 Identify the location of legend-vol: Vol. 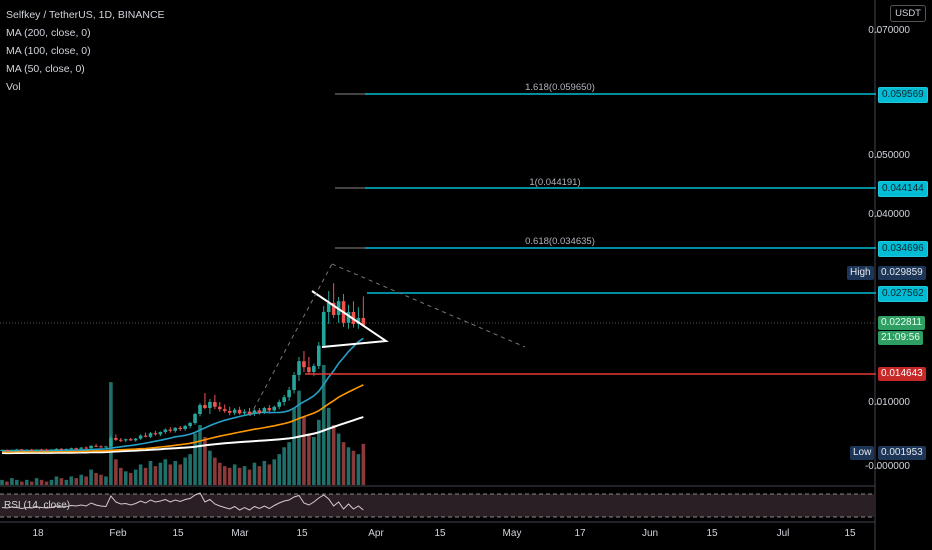
(13, 87).